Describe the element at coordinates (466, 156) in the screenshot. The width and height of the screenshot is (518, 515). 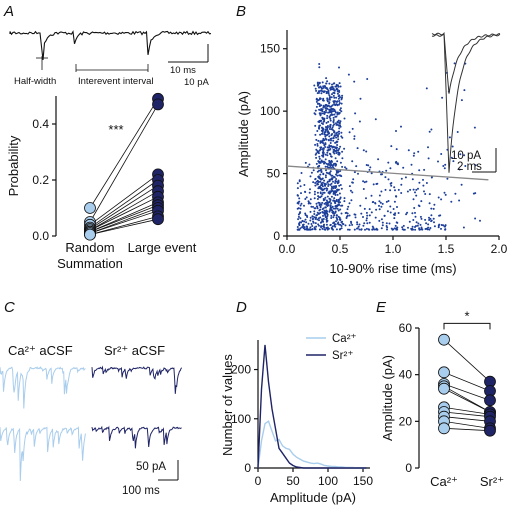
I see `b-inset-amp-label: 10 pA` at that location.